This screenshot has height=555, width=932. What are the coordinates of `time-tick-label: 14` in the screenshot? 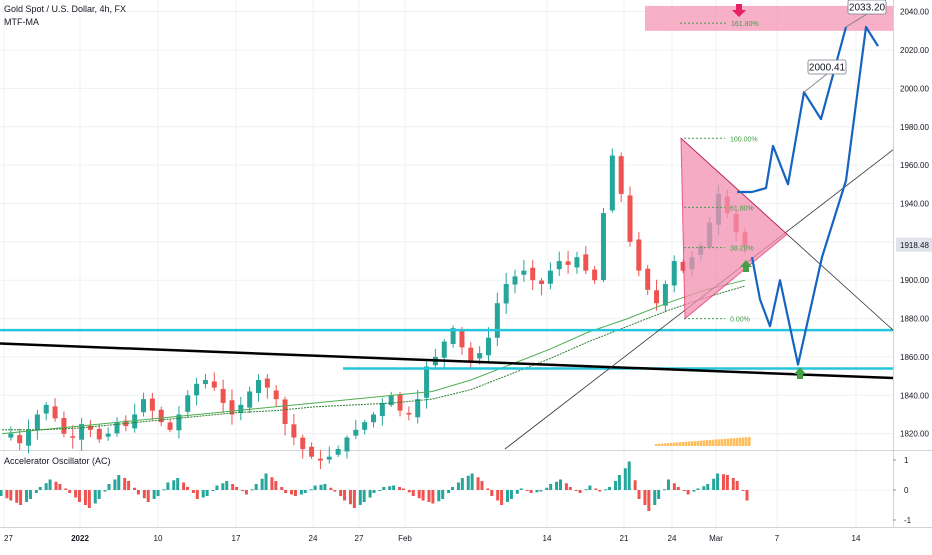 It's located at (547, 538).